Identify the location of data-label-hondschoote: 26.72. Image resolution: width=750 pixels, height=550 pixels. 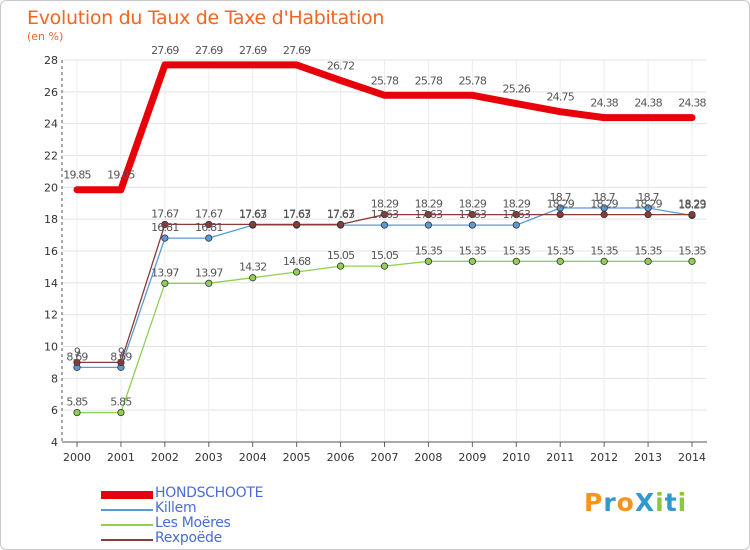
(341, 65).